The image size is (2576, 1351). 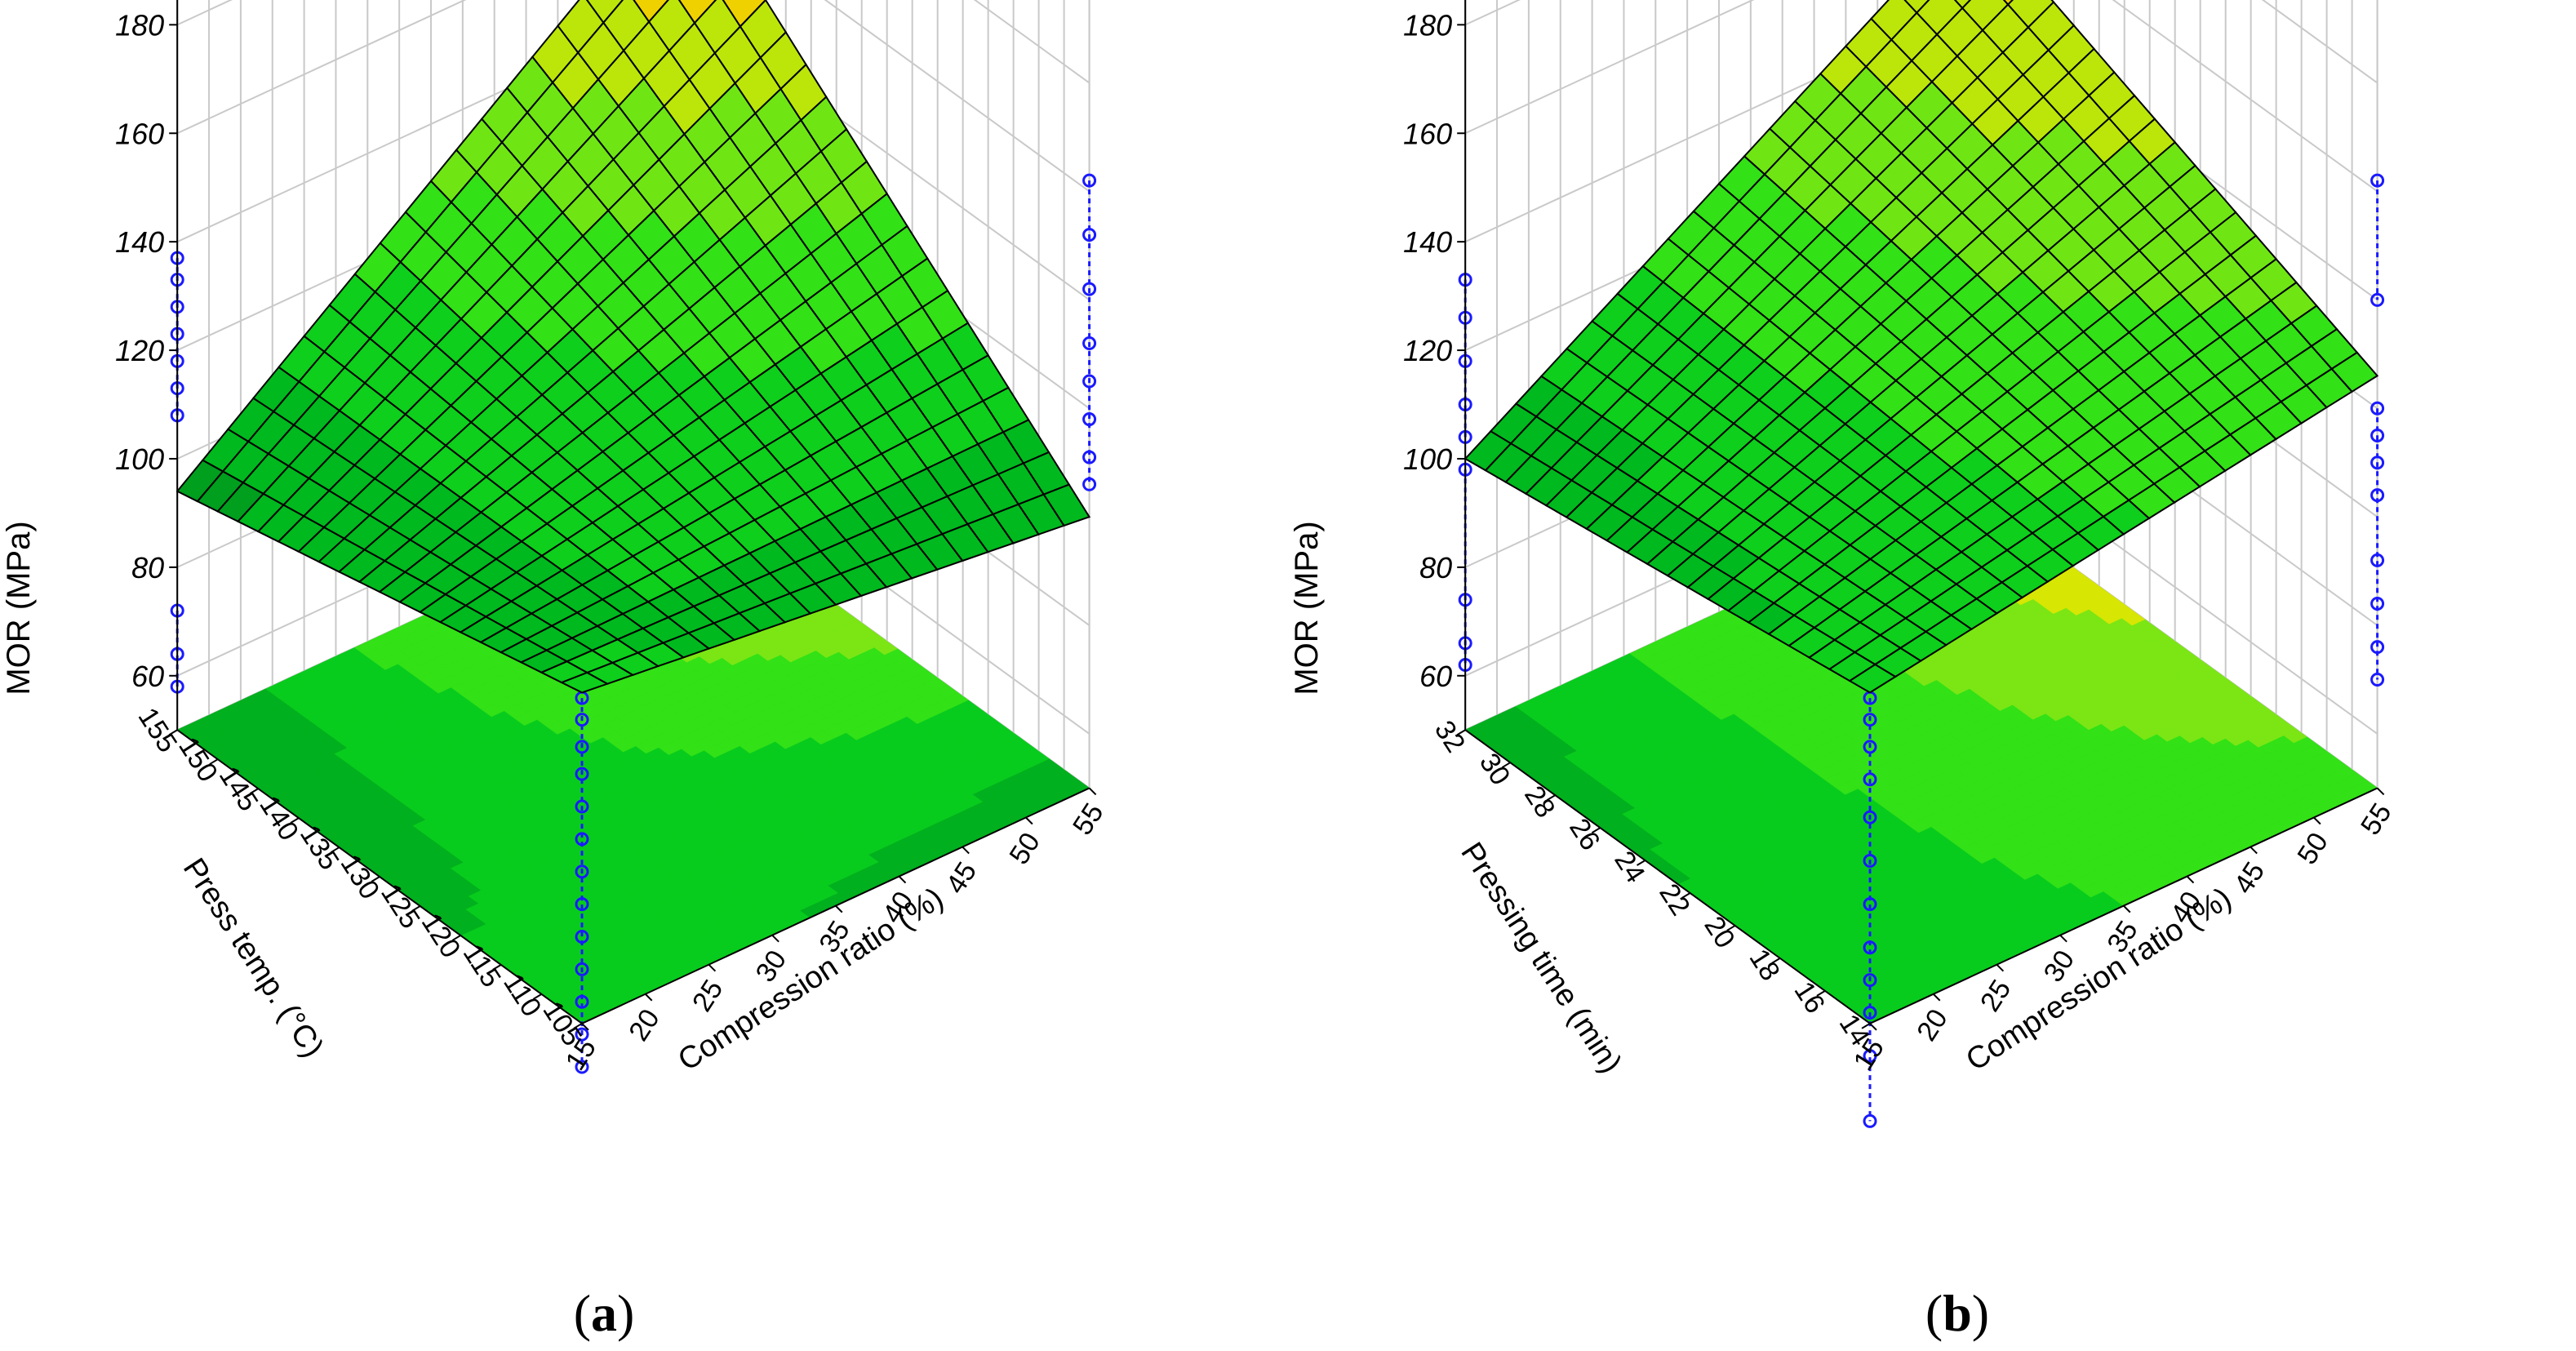 I want to click on z-axis-title-a: MOR (MPa), so click(x=19, y=608).